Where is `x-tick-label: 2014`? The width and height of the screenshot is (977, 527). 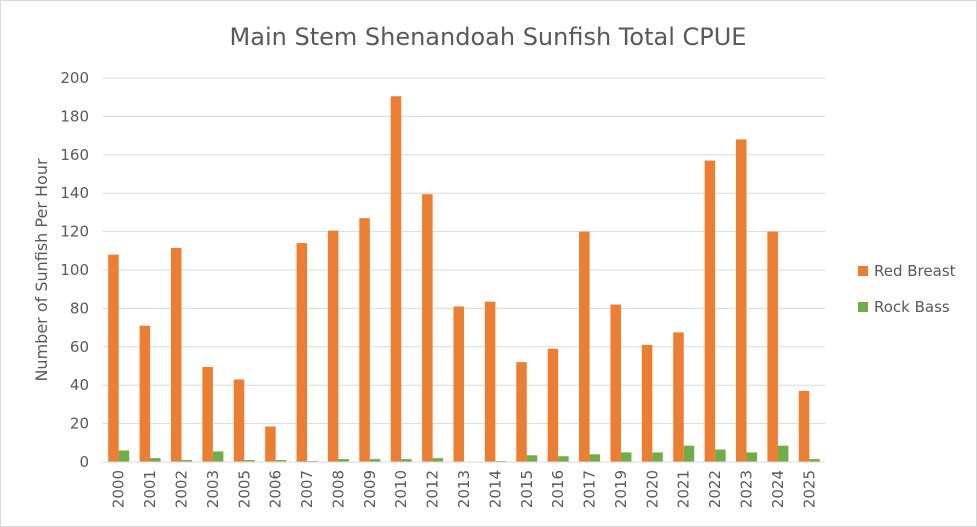 x-tick-label: 2014 is located at coordinates (495, 489).